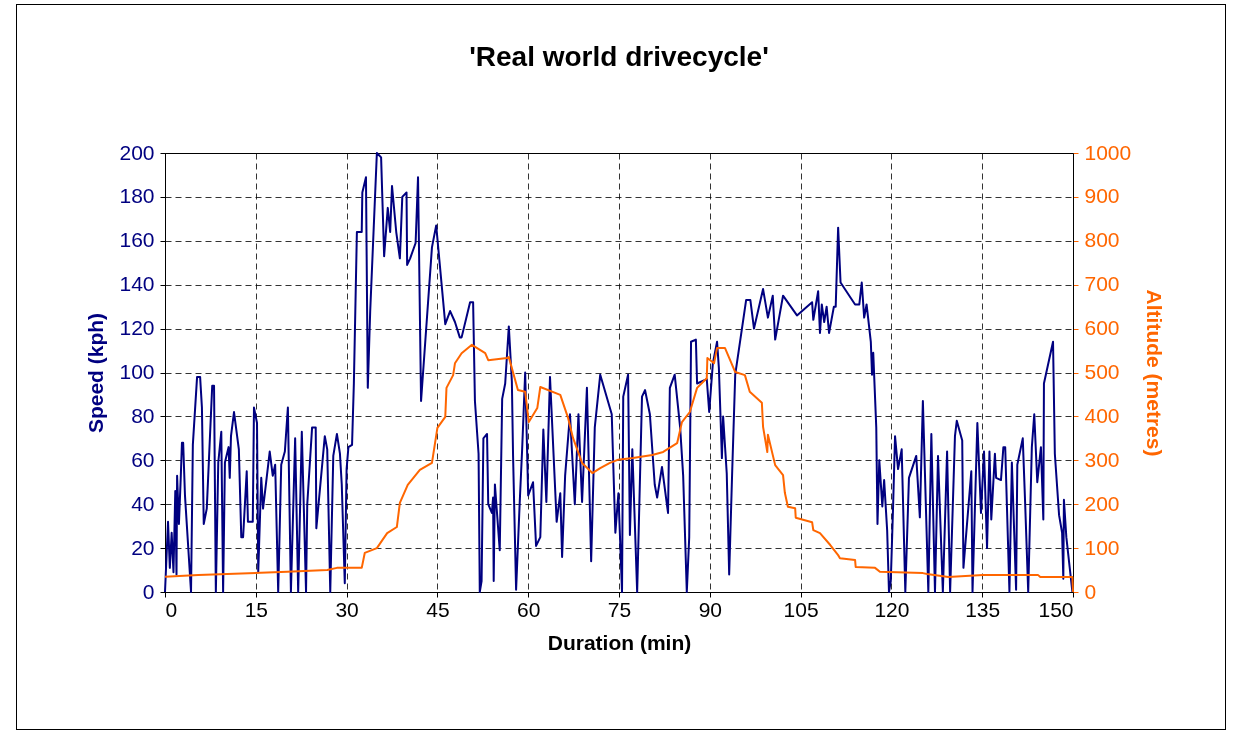  Describe the element at coordinates (1102, 240) in the screenshot. I see `y2-tick-label: 800` at that location.